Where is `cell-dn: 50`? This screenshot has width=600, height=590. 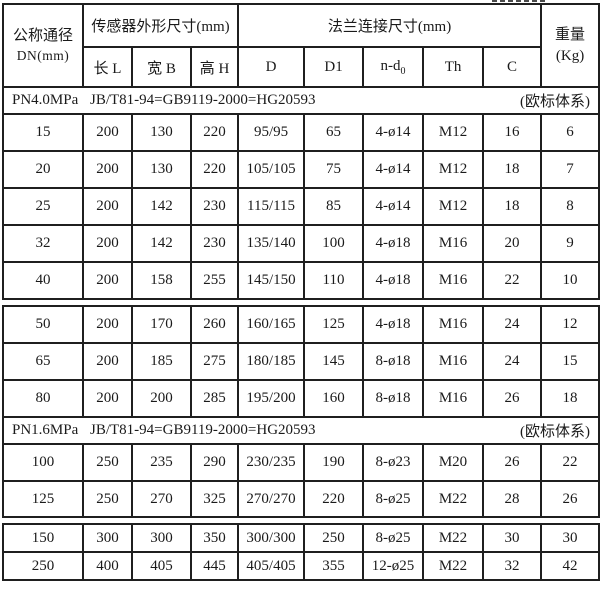 cell-dn: 50 is located at coordinates (43, 324).